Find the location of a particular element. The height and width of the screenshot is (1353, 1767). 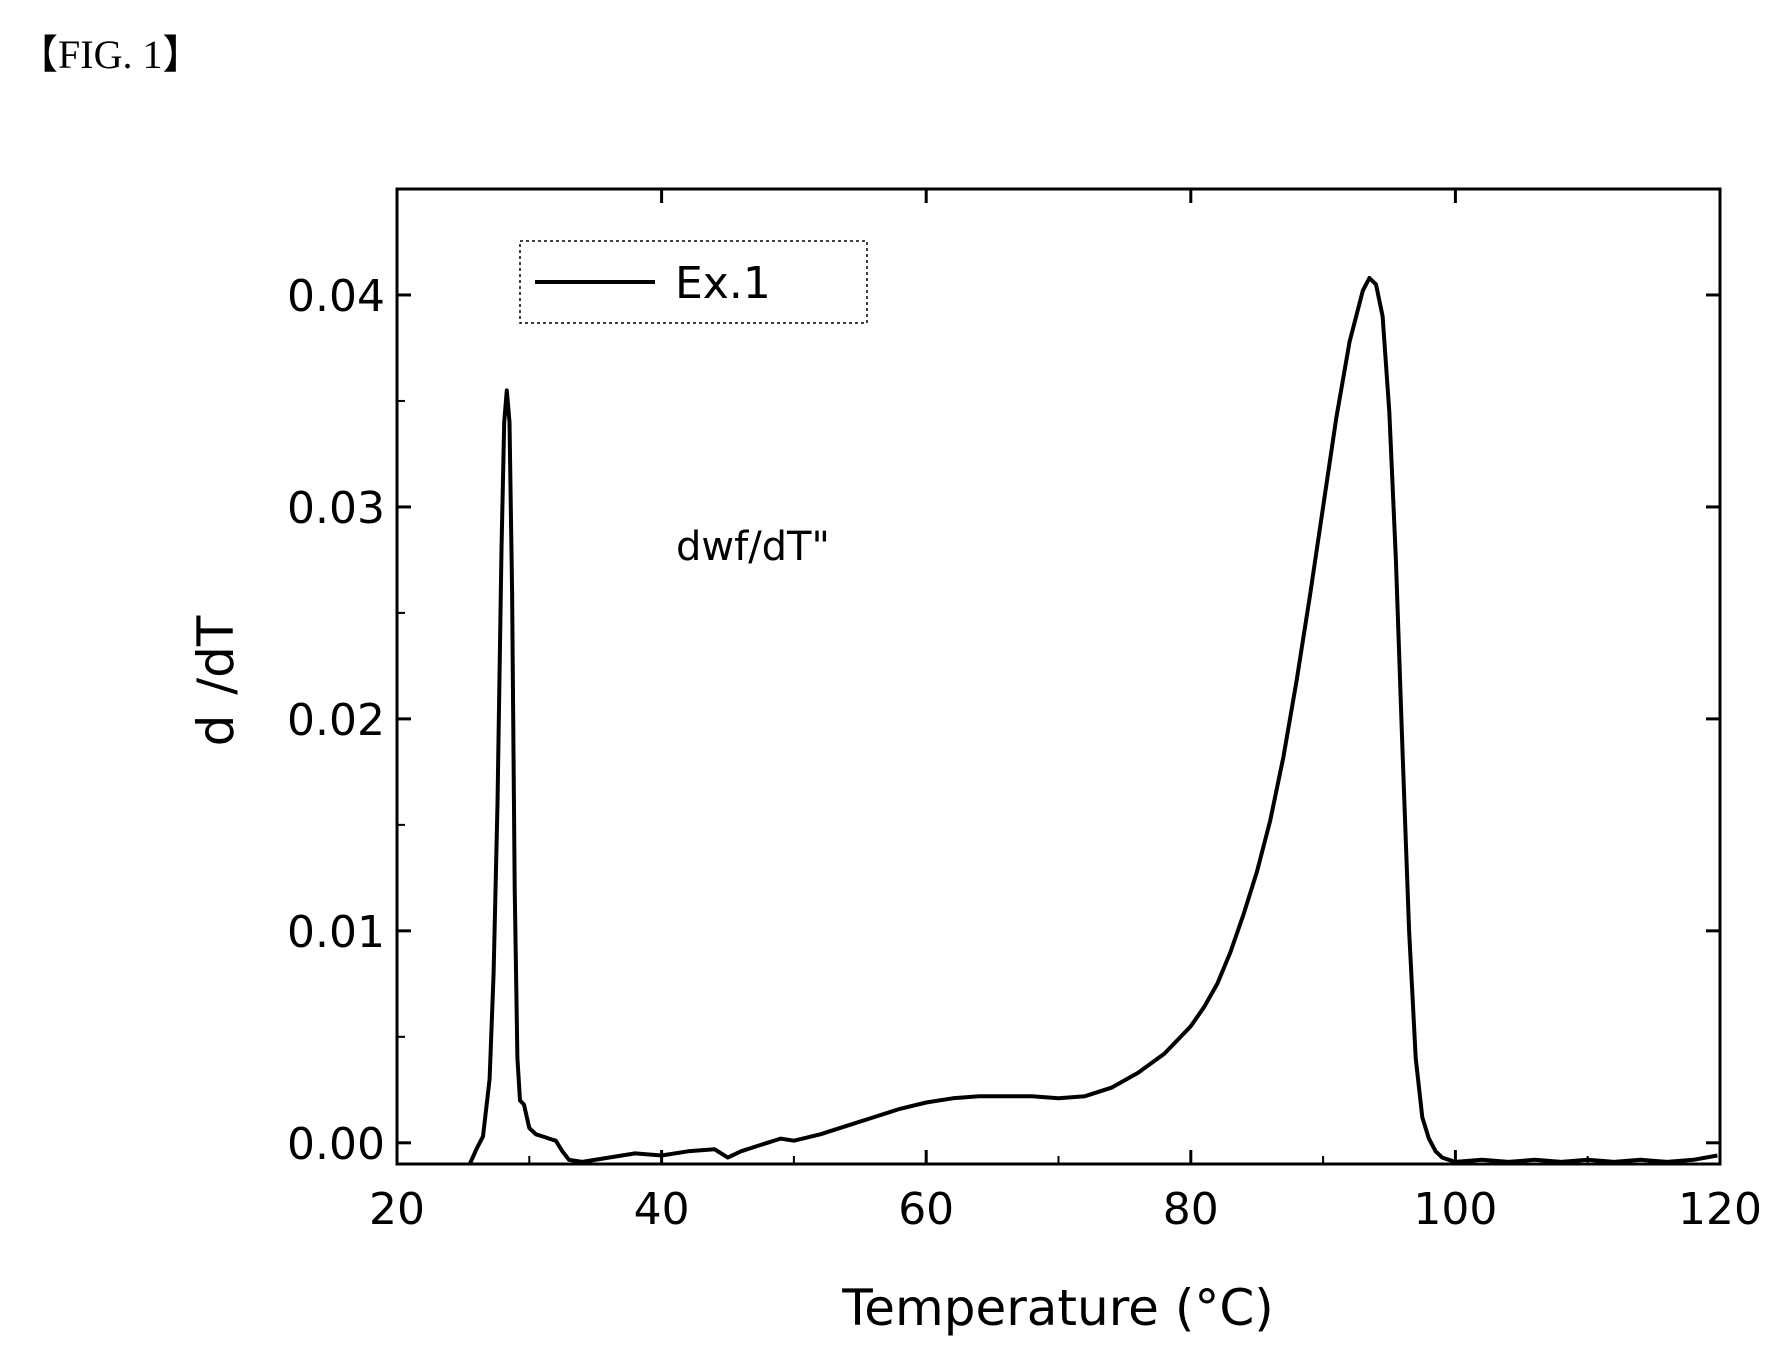

y-axis-tick-labels: 0.00 0.01 0.02 0.03 0.04 is located at coordinates (336, 720).